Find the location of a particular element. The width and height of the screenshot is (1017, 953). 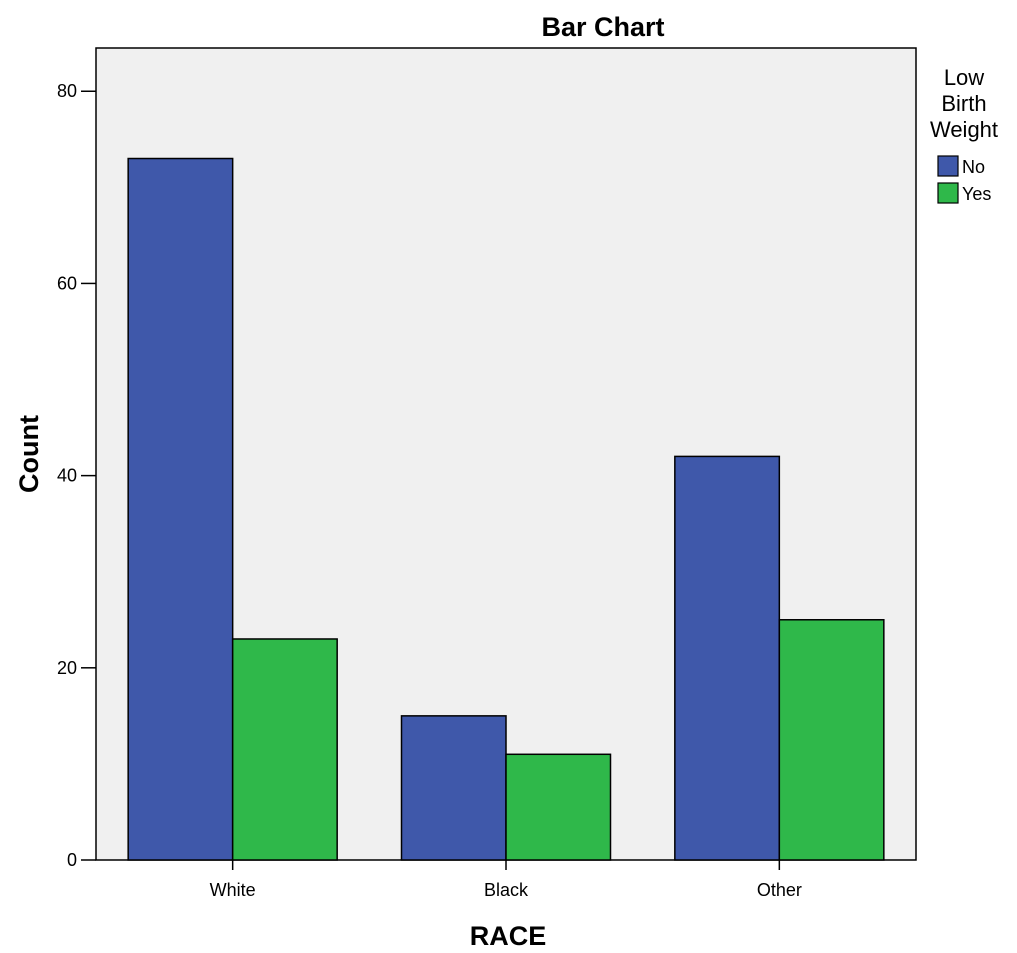

y-tick-label: 40 is located at coordinates (67, 476).